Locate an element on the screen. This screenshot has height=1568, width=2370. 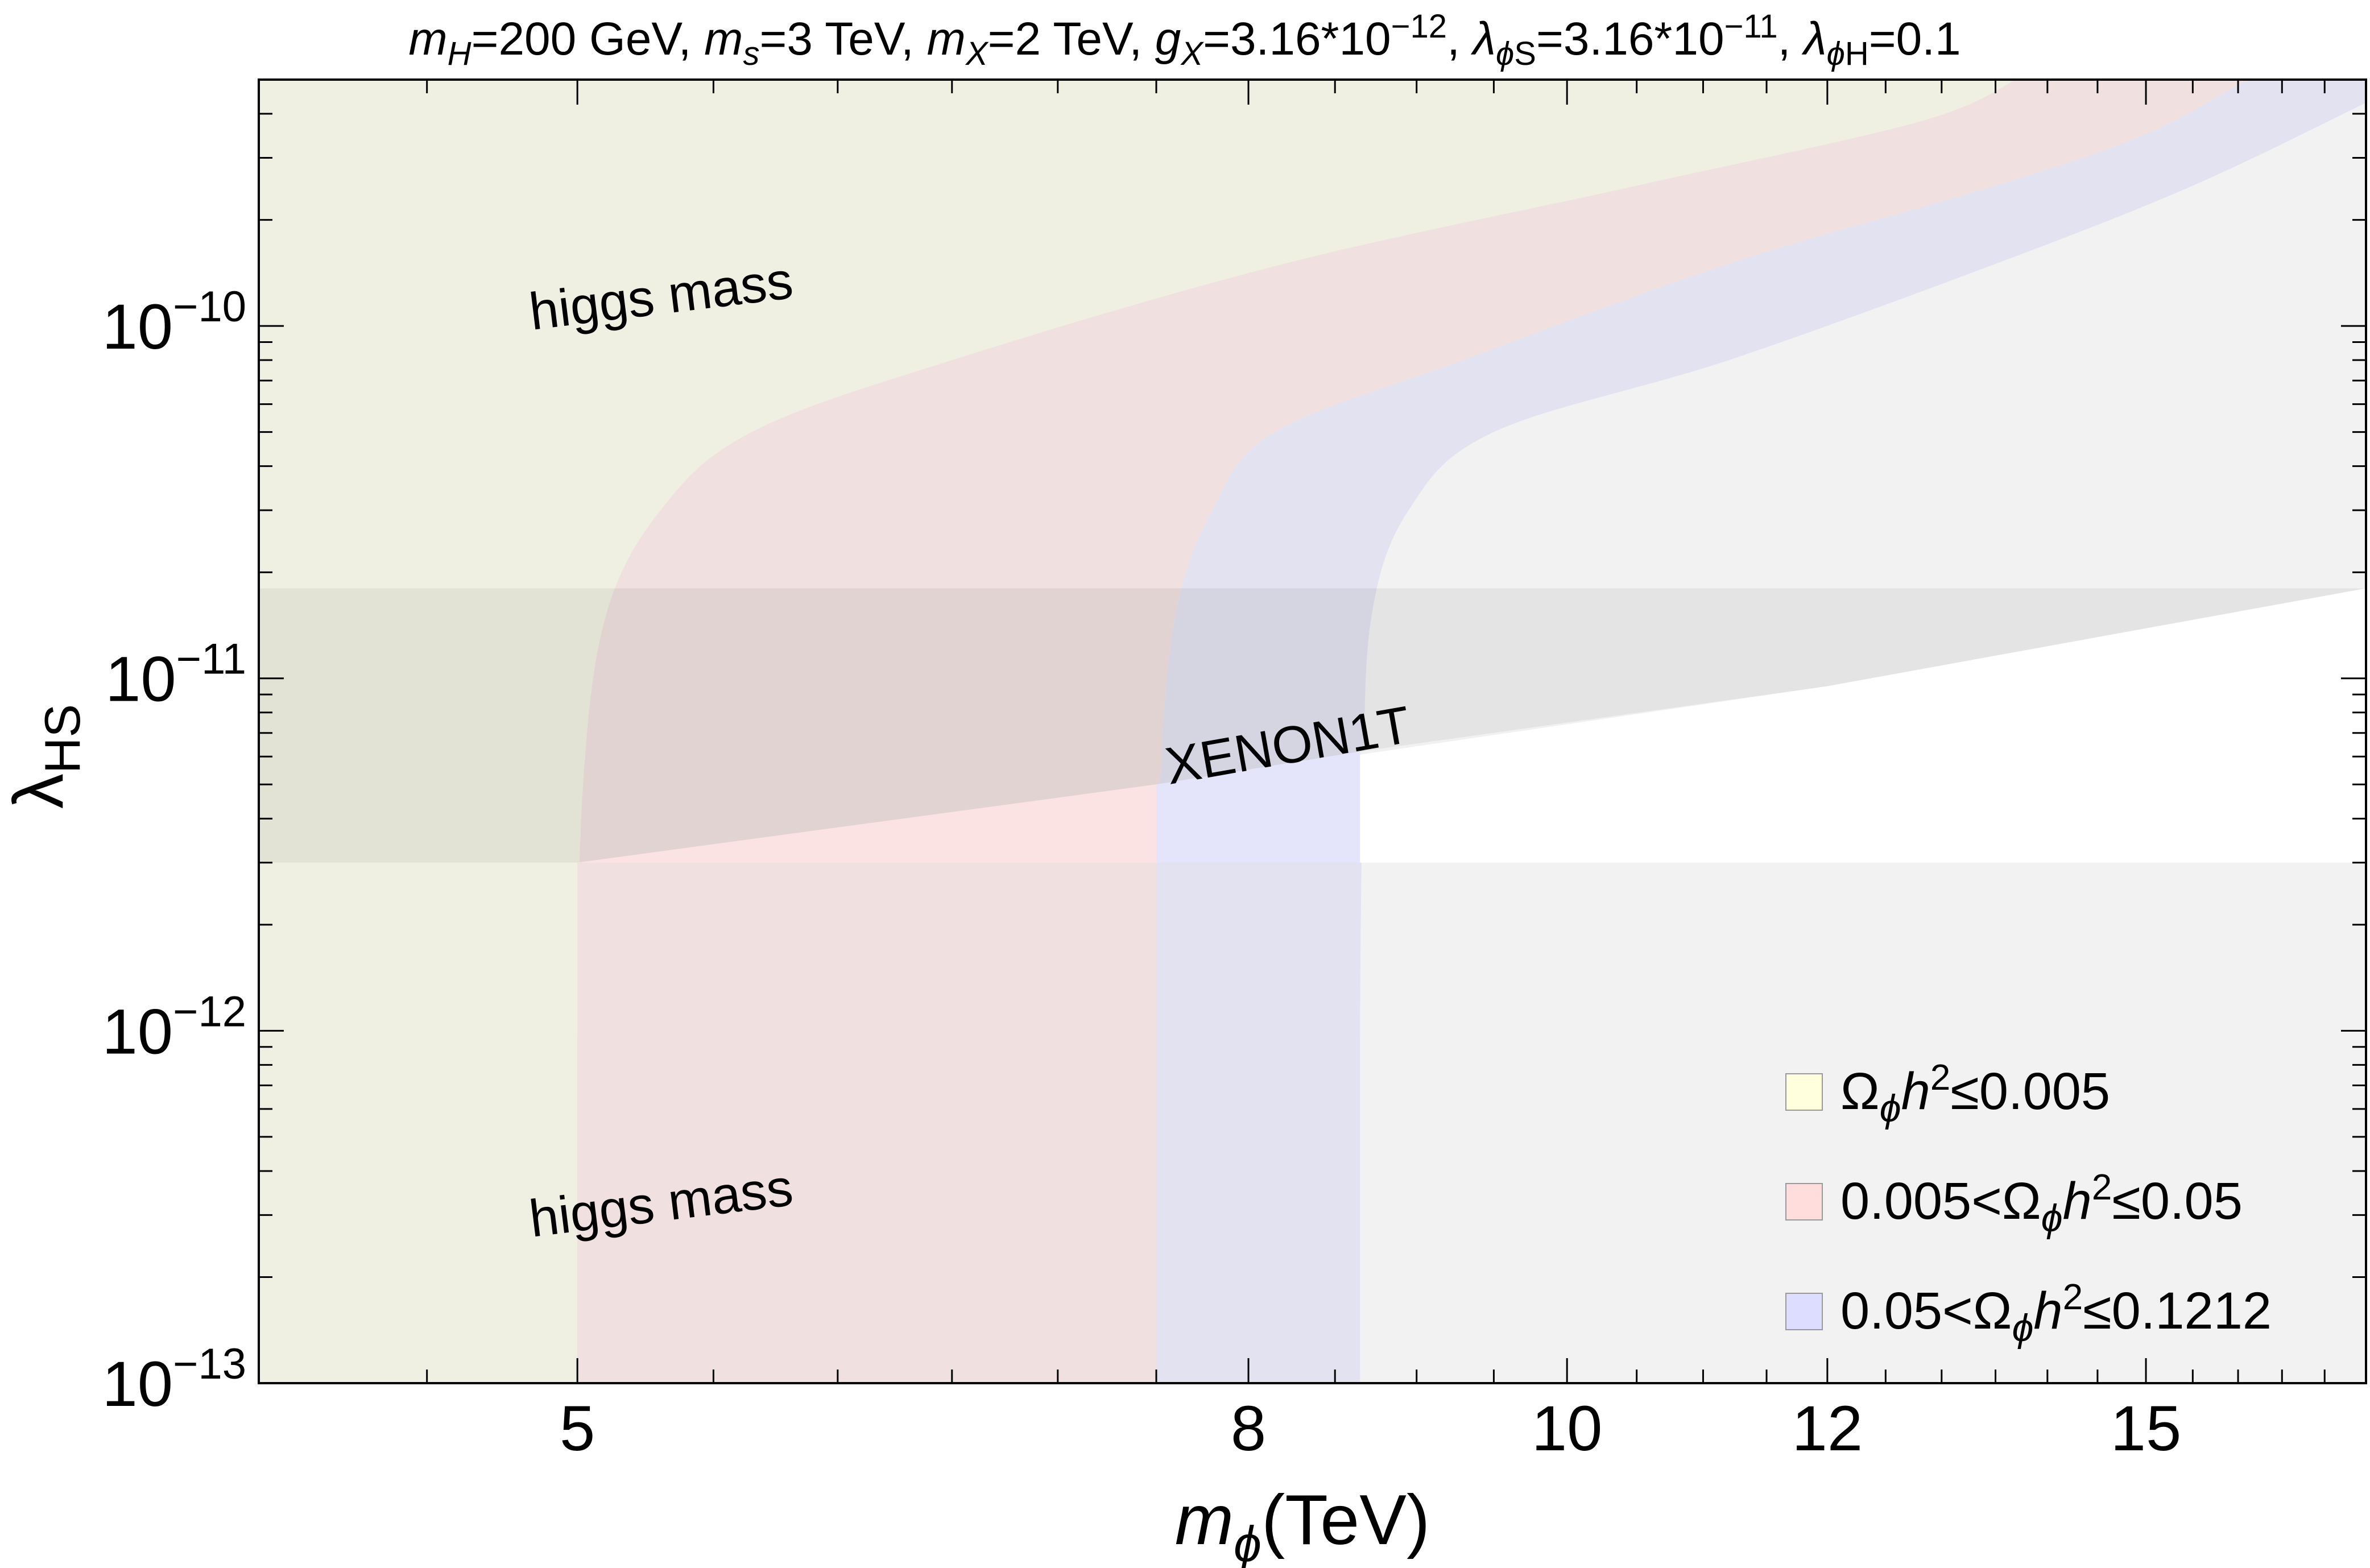
y-tick-label: 10−10 is located at coordinates (174, 322).